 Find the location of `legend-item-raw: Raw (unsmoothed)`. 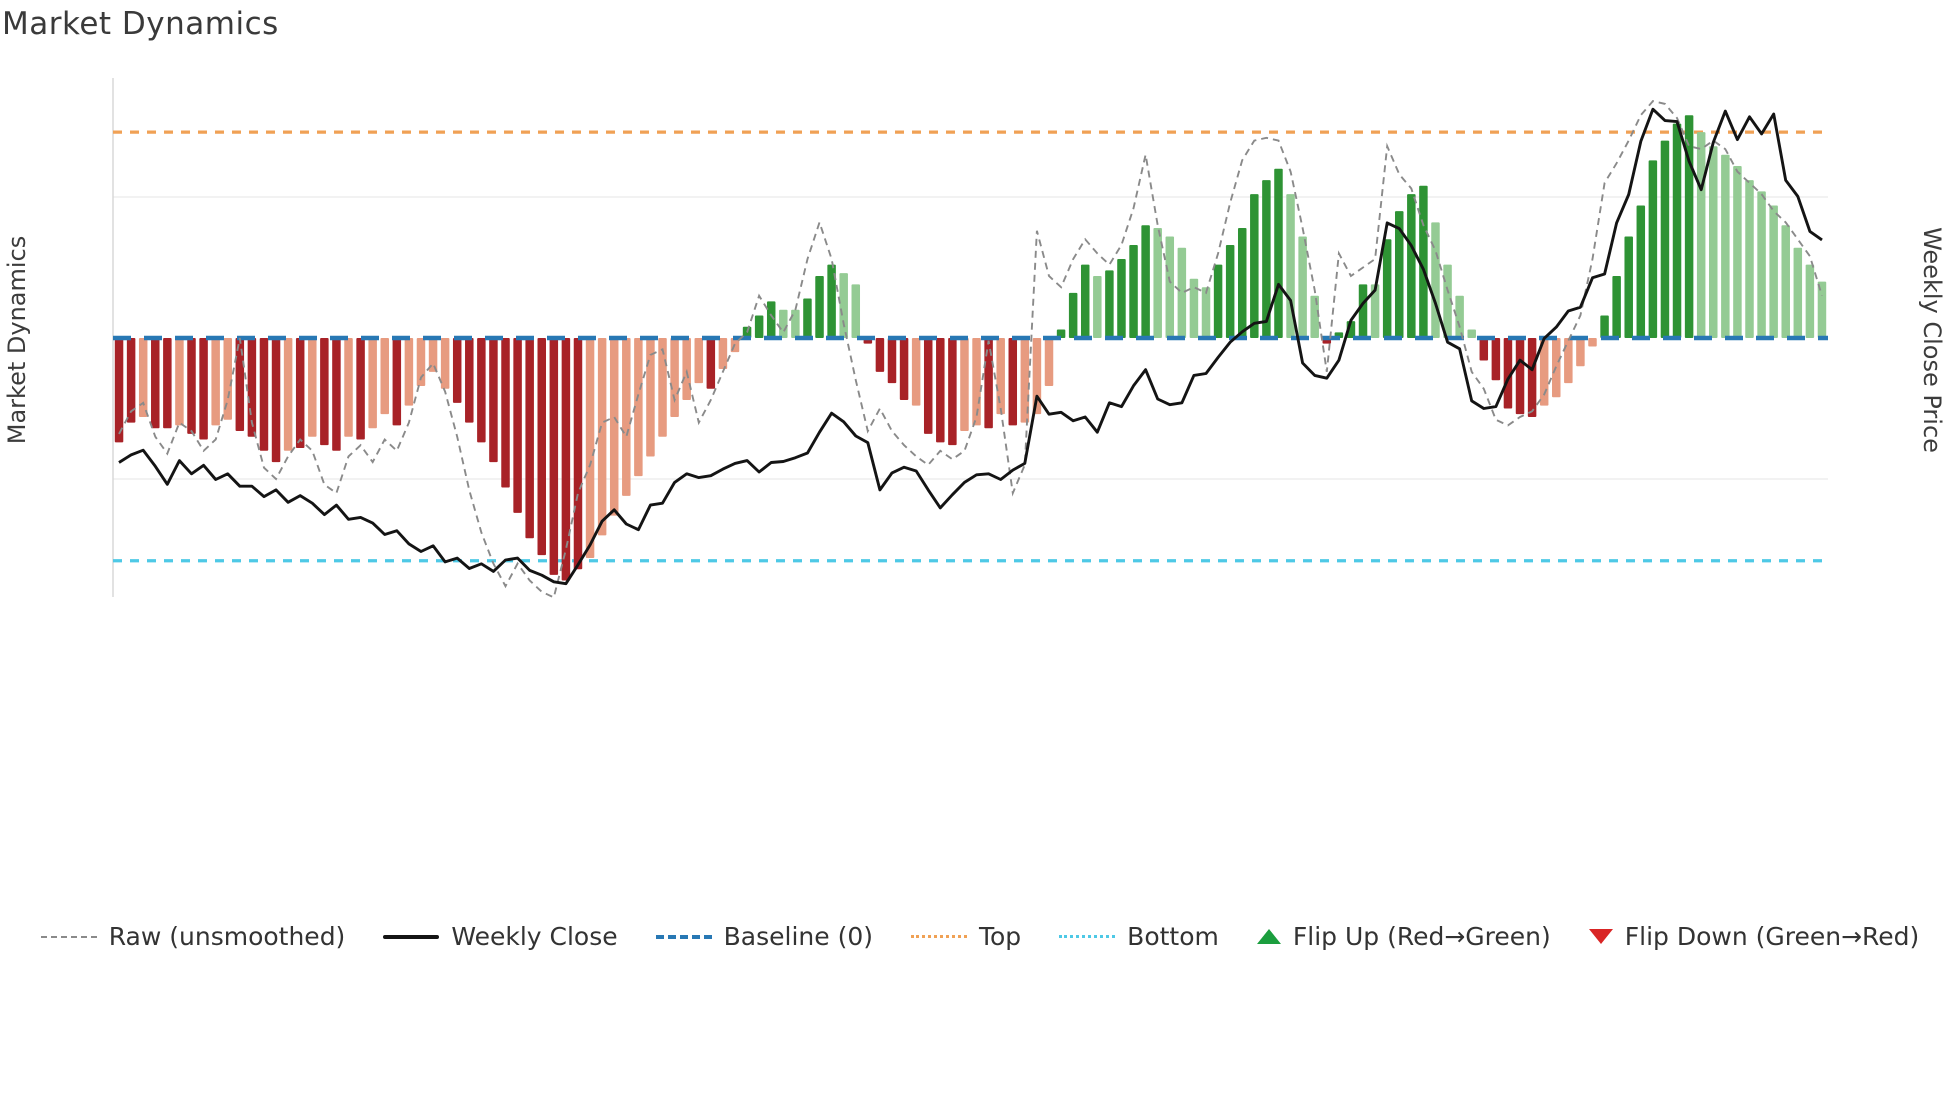

legend-item-raw: Raw (unsmoothed) is located at coordinates (193, 936).